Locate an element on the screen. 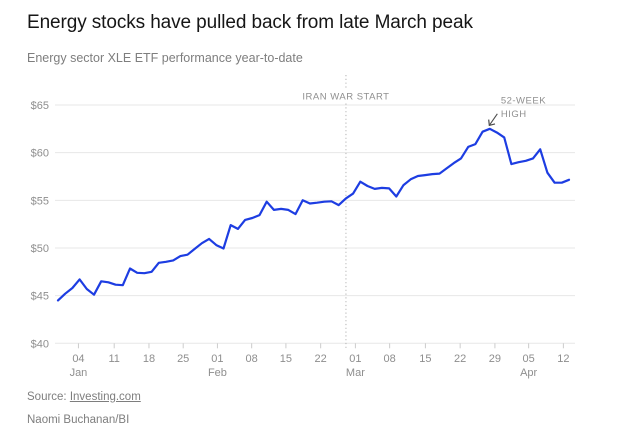 The image size is (627, 446). source-link: Investing.com is located at coordinates (105, 397).